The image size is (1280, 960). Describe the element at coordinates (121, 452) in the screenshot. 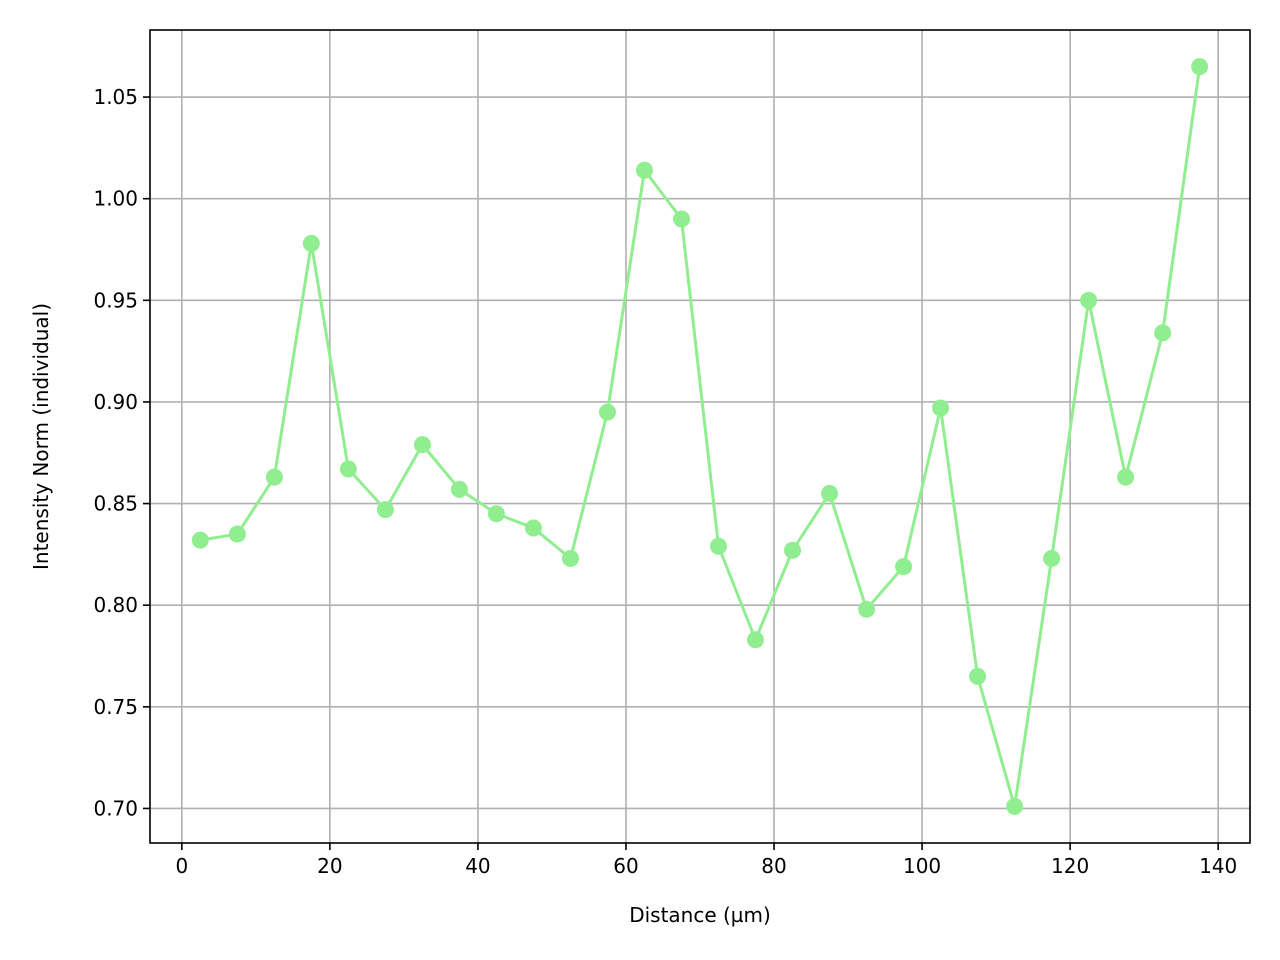

I see `y-axis-ticks: 0.70 0.75 0.80 0.85 0.90 0.95 1.00 1.05` at that location.